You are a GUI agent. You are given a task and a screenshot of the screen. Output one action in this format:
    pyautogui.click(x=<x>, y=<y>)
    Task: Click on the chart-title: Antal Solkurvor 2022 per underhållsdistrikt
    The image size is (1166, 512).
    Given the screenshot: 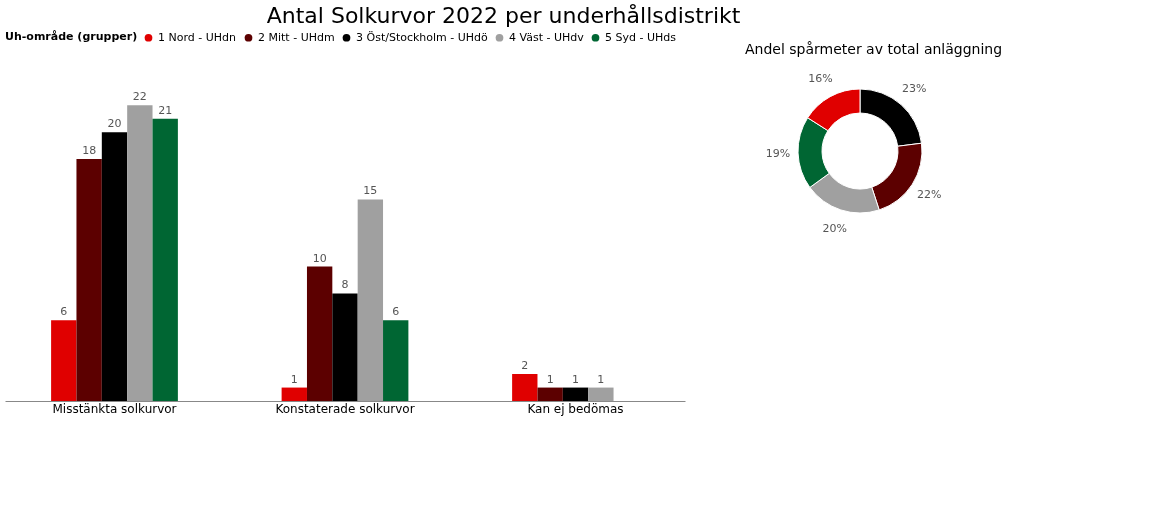 What is the action you would take?
    pyautogui.click(x=503, y=15)
    